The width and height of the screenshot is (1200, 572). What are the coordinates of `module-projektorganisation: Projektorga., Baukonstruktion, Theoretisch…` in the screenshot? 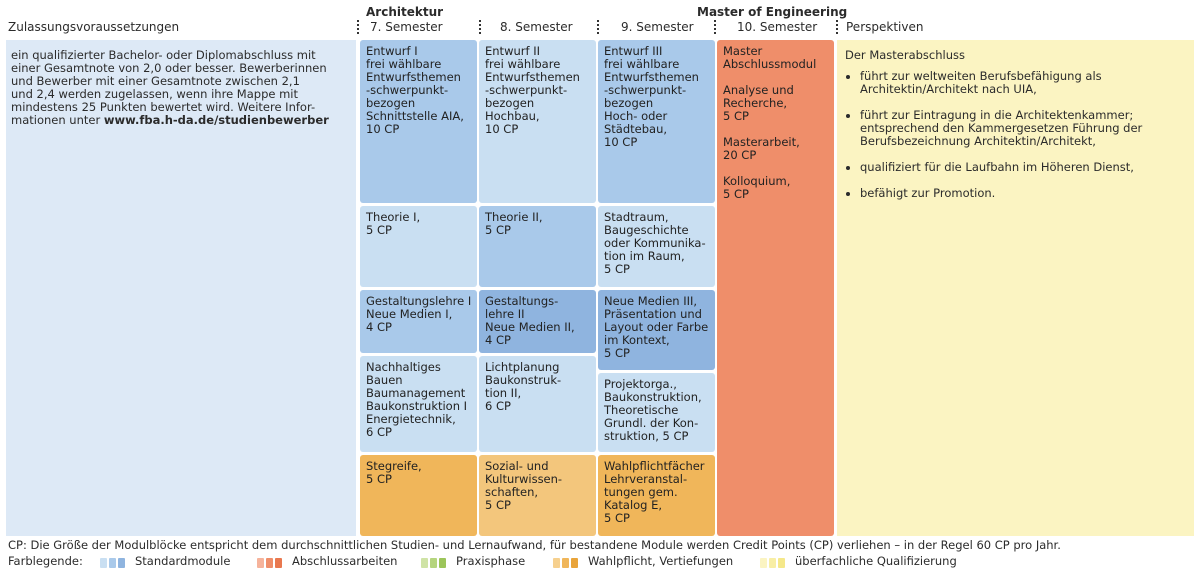 It's located at (656, 412).